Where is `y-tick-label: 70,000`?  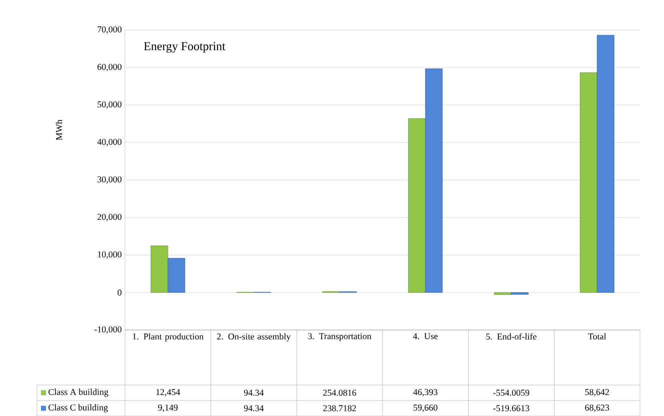 y-tick-label: 70,000 is located at coordinates (110, 30).